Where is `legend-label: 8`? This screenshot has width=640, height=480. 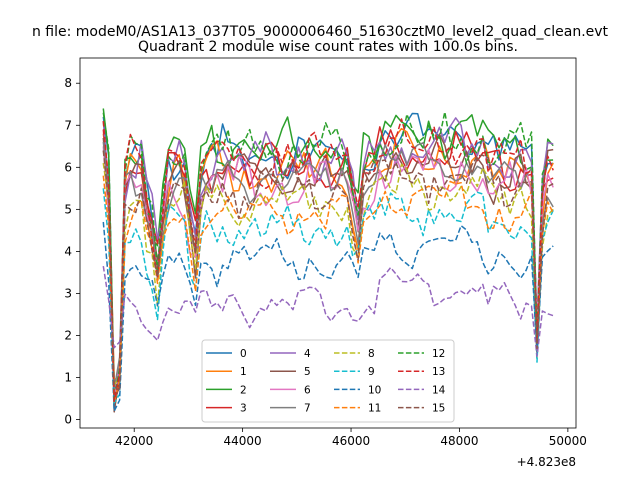
legend-label: 8 is located at coordinates (371, 354).